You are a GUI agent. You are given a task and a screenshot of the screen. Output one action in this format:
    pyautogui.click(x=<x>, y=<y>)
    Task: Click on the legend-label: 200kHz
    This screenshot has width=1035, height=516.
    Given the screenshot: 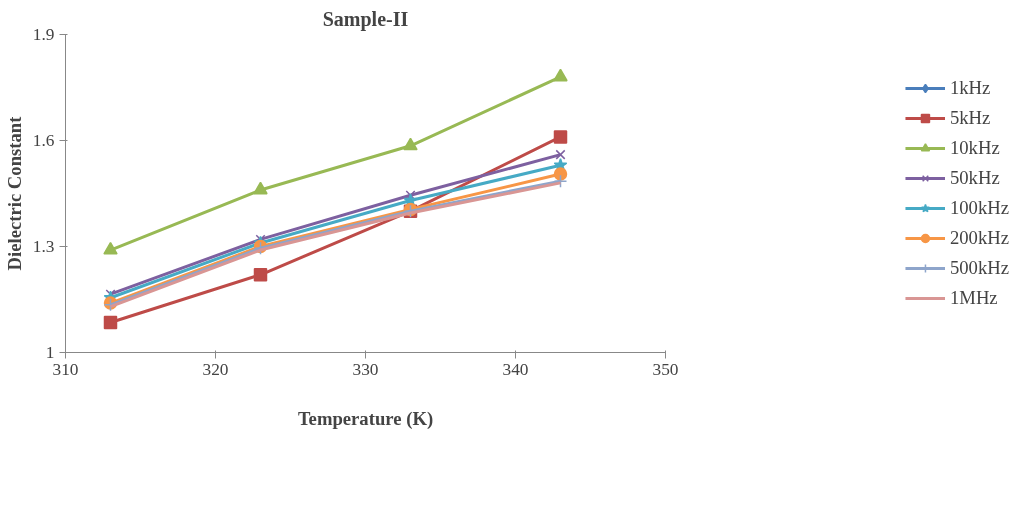 What is the action you would take?
    pyautogui.click(x=979, y=238)
    